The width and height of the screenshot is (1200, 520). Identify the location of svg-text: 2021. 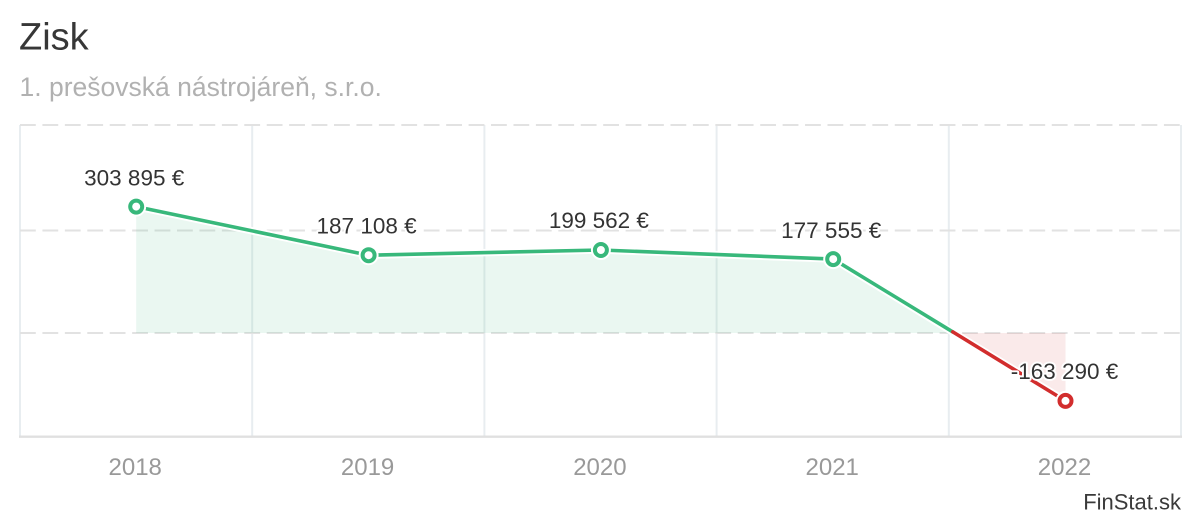
(832, 467).